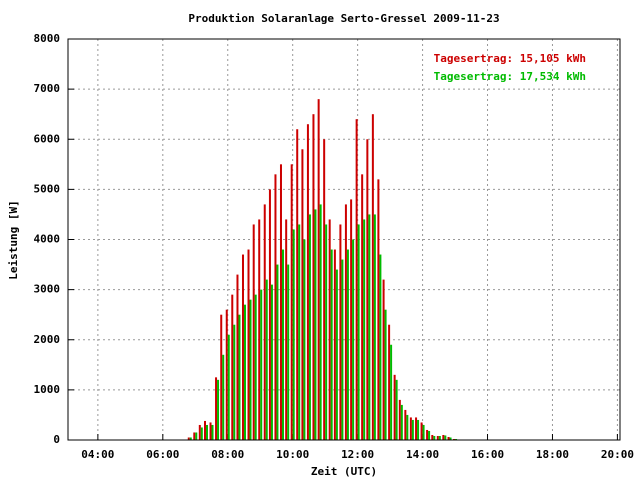 This screenshot has width=640, height=480. I want to click on legend-entry: Tagesertrag: 15,105 kWh, so click(510, 58).